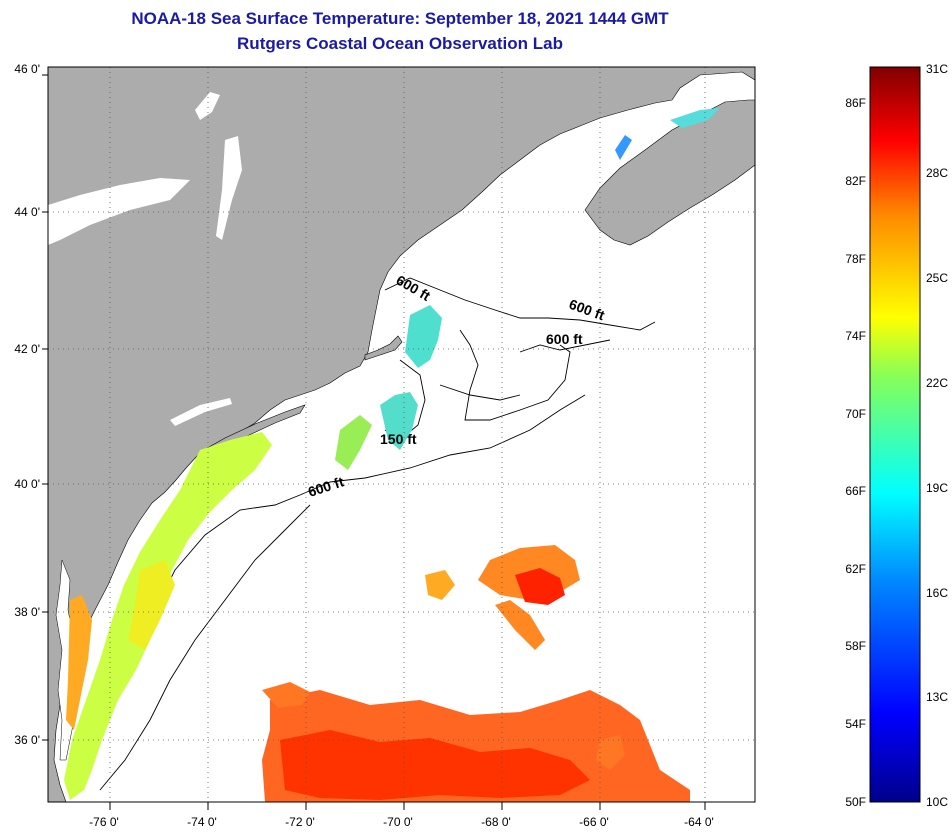 The image size is (952, 832). Describe the element at coordinates (564, 339) in the screenshot. I see `contour-label-northeast-channel: 600 ft` at that location.